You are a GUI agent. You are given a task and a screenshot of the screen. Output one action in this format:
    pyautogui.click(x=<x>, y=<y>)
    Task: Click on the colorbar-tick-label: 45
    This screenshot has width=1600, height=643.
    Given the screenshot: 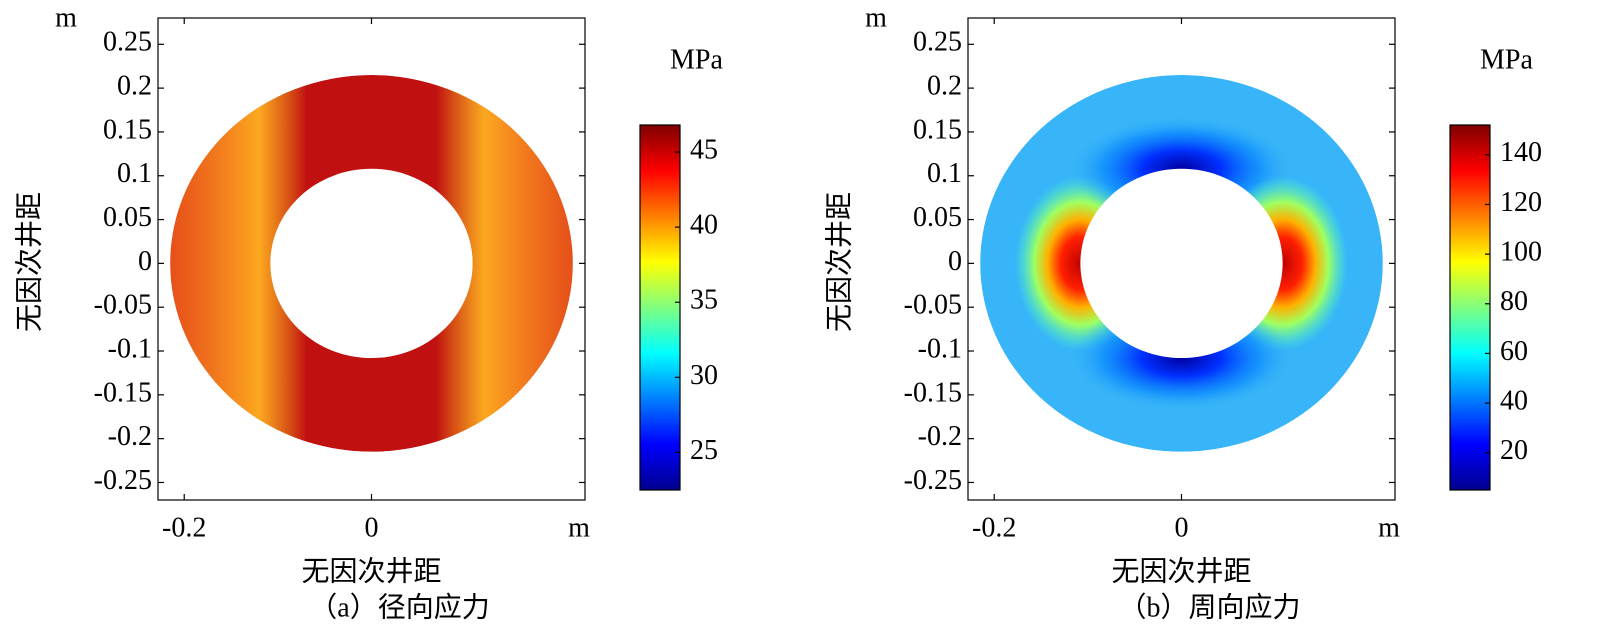 What is the action you would take?
    pyautogui.click(x=704, y=149)
    